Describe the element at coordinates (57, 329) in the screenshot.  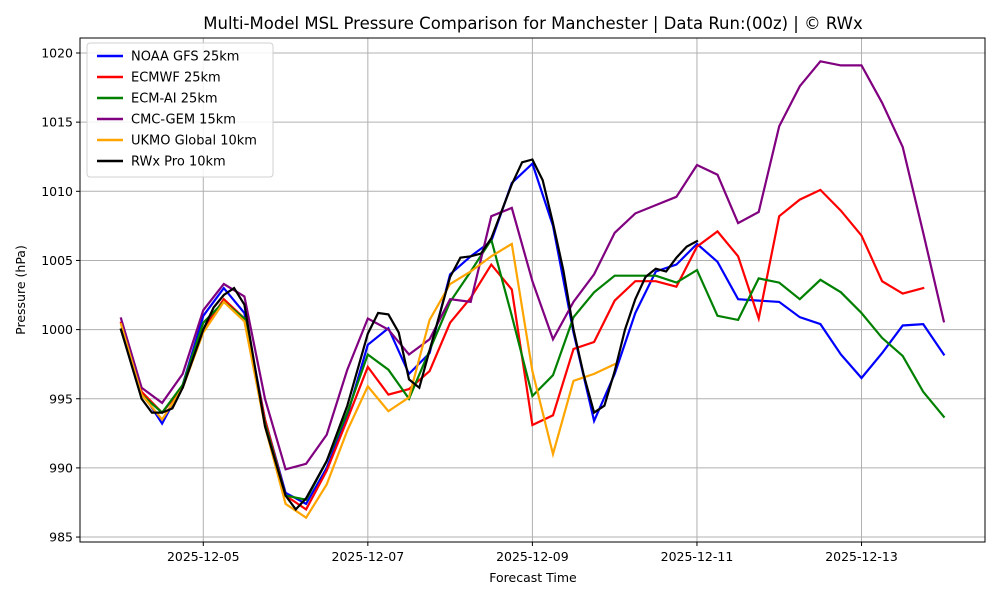
I see `y-tick-label: 1000` at that location.